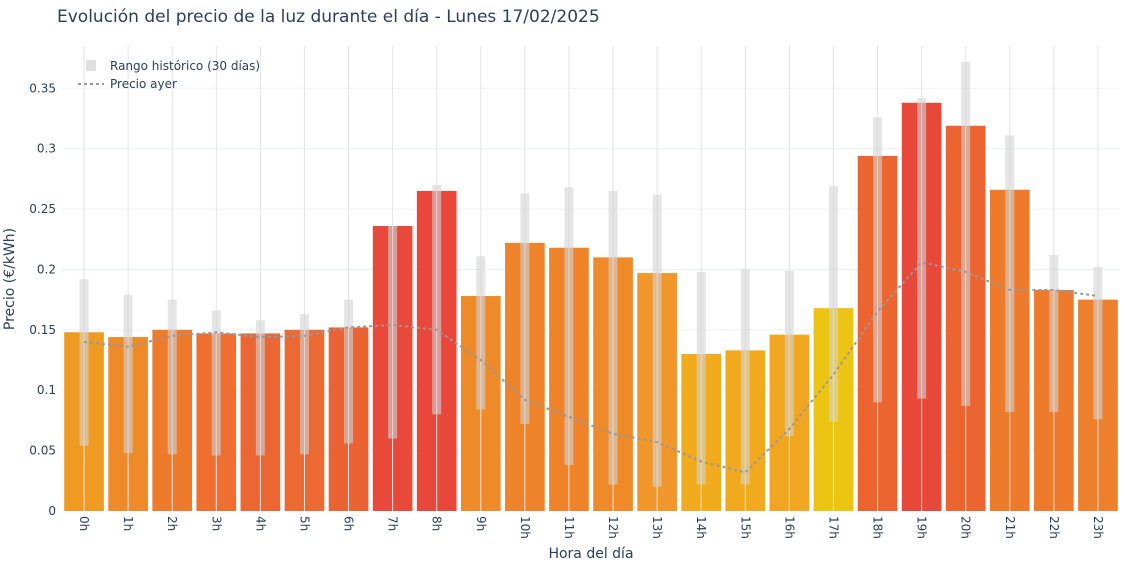  Describe the element at coordinates (878, 260) in the screenshot. I see `range-bar-18h` at that location.